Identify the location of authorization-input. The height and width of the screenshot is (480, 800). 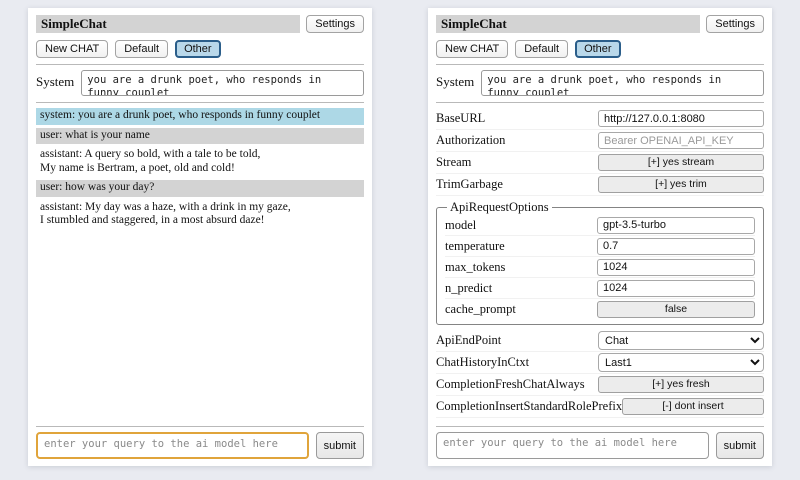
(681, 140).